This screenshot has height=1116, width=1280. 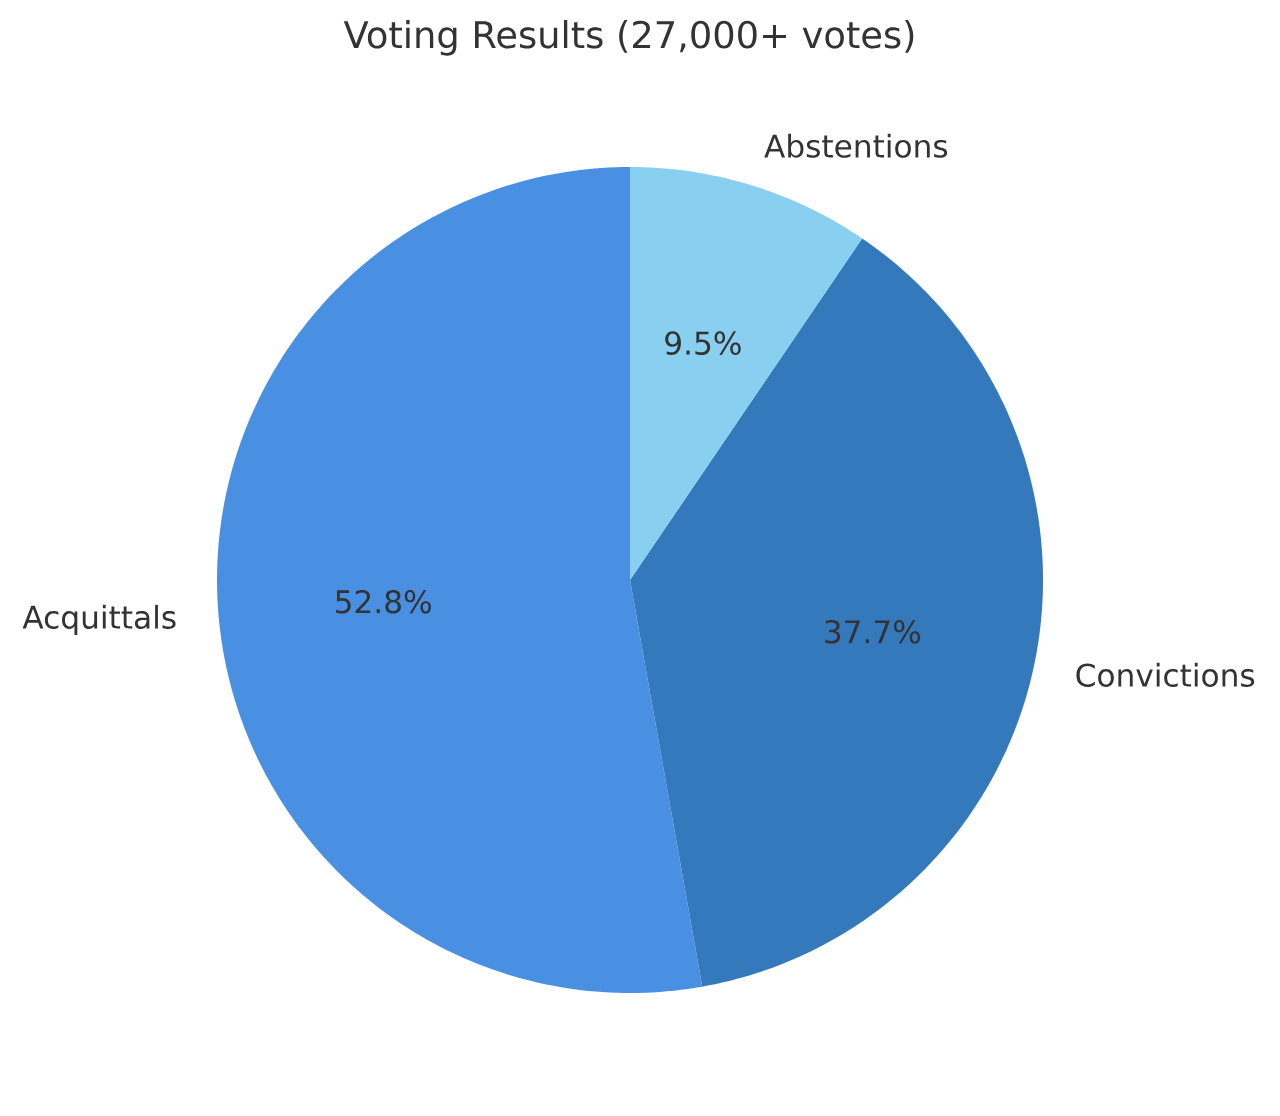 I want to click on slice-label: Acquittals, so click(x=99, y=620).